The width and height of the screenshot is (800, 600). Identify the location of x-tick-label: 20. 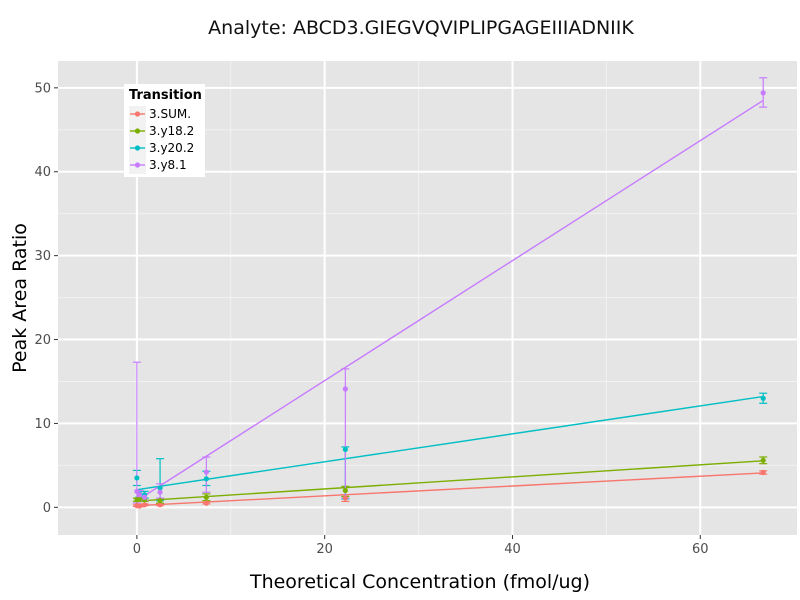
(324, 549).